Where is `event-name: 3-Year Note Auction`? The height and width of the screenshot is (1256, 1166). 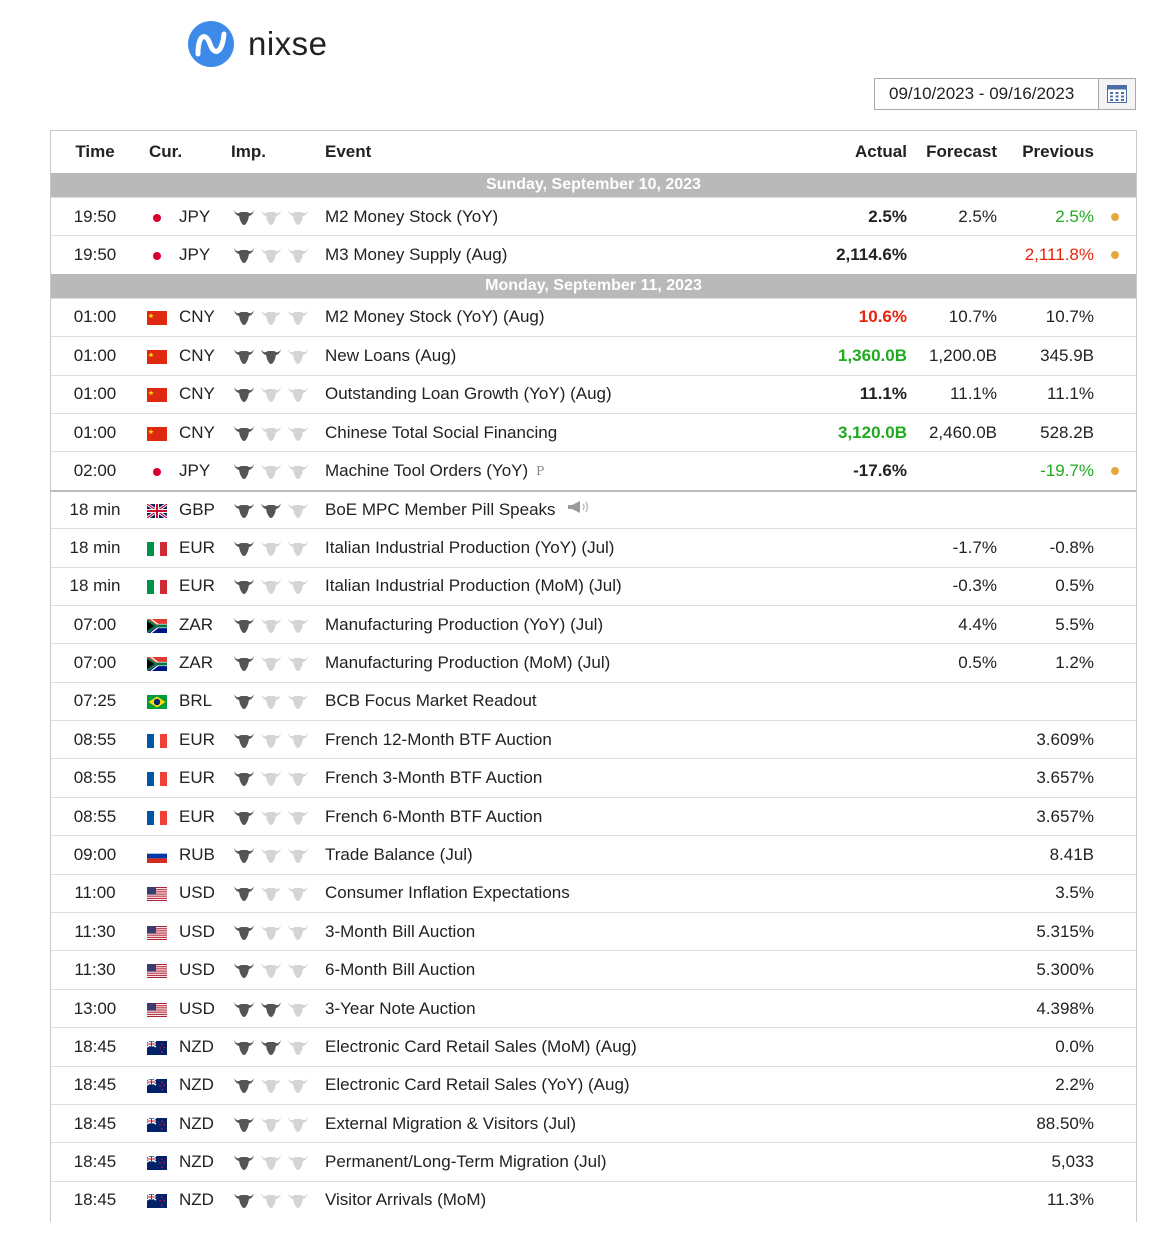 event-name: 3-Year Note Auction is located at coordinates (400, 1008).